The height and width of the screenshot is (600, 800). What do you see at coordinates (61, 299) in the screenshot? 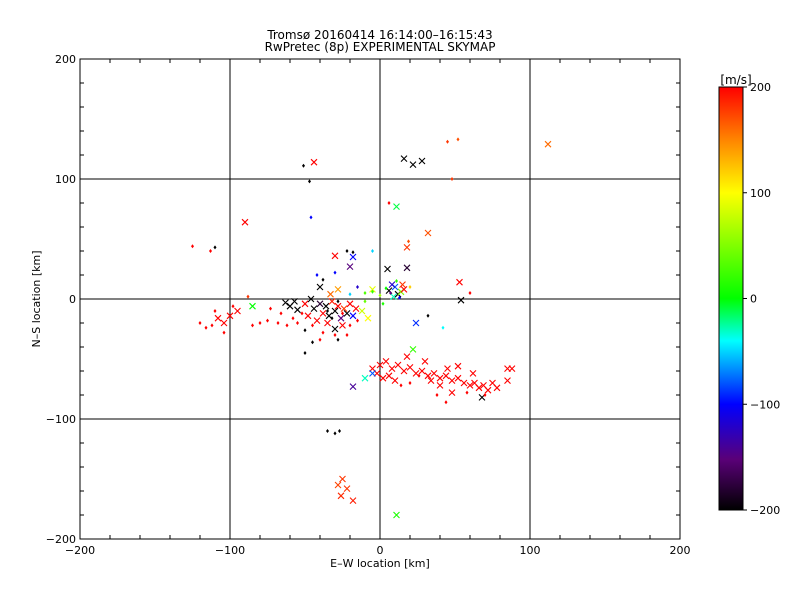
I see `y-tick-labels: −200 −100 0 100 200` at bounding box center [61, 299].